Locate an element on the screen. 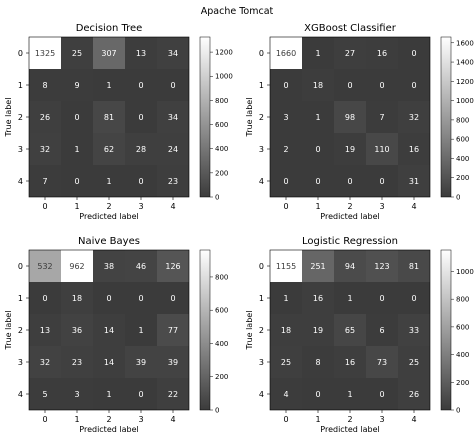  cell-value: 307 is located at coordinates (108, 53).